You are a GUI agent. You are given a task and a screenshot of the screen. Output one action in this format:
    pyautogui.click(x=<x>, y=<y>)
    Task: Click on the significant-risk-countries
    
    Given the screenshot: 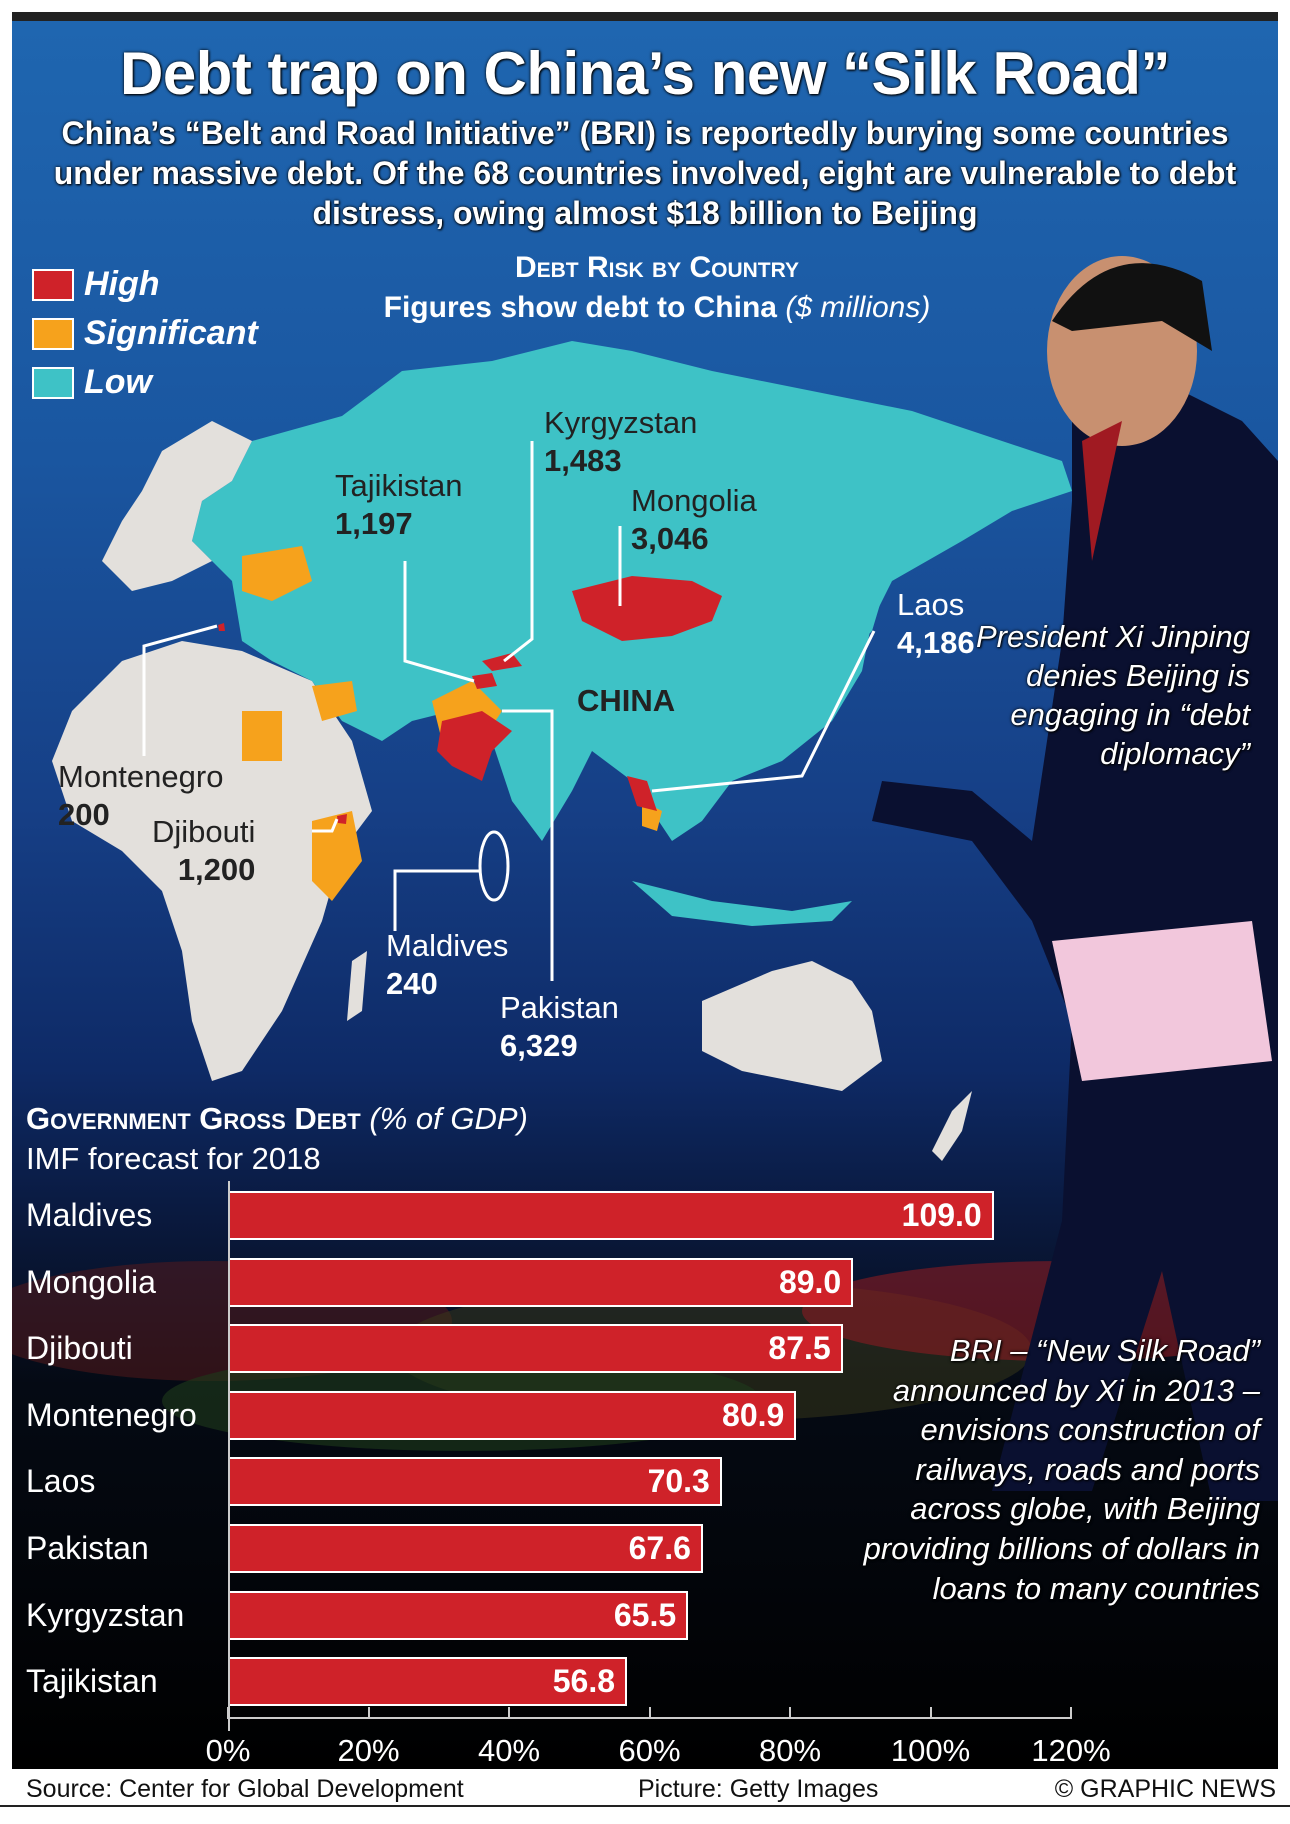 What is the action you would take?
    pyautogui.click(x=452, y=723)
    